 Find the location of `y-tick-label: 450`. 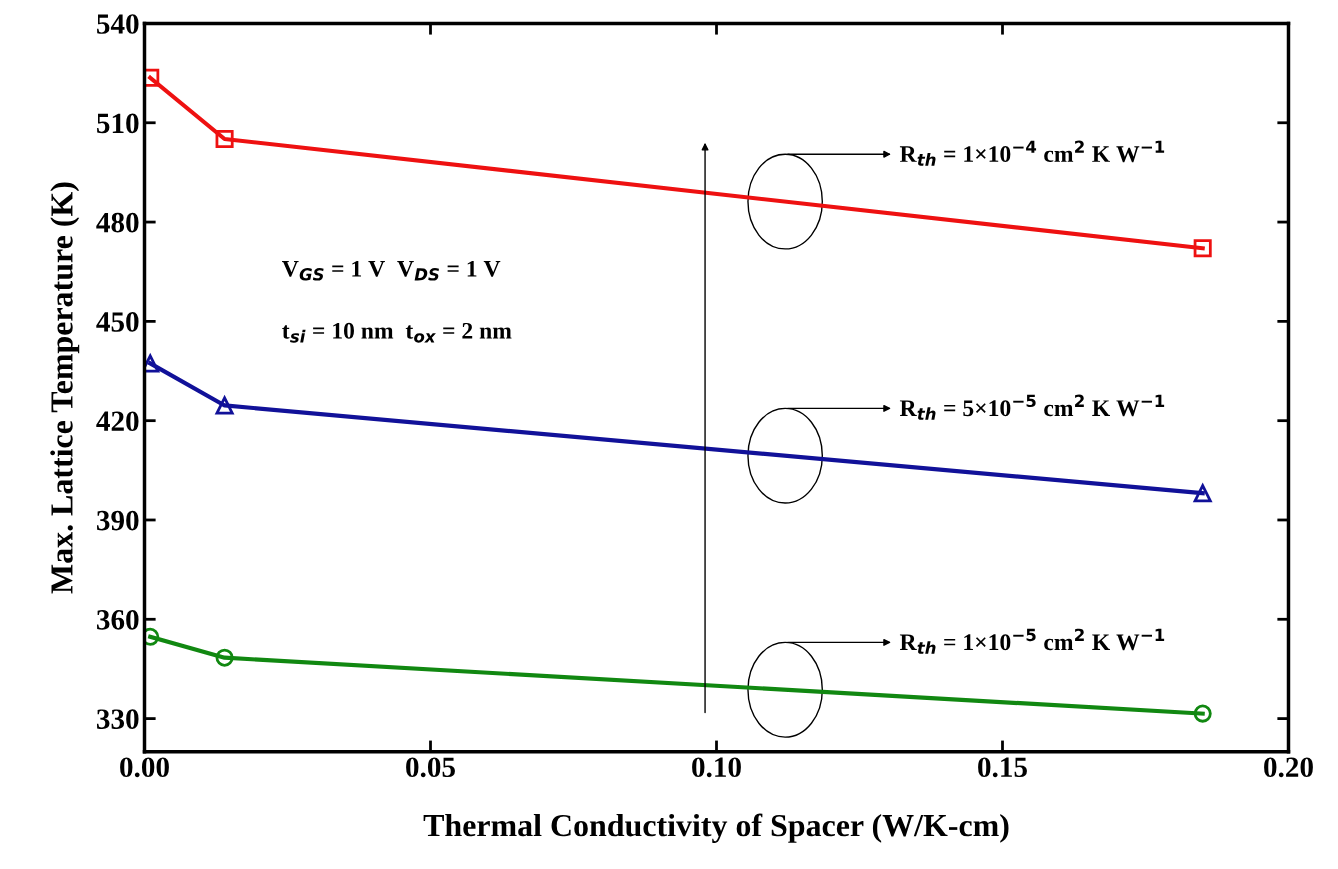

y-tick-label: 450 is located at coordinates (117, 322).